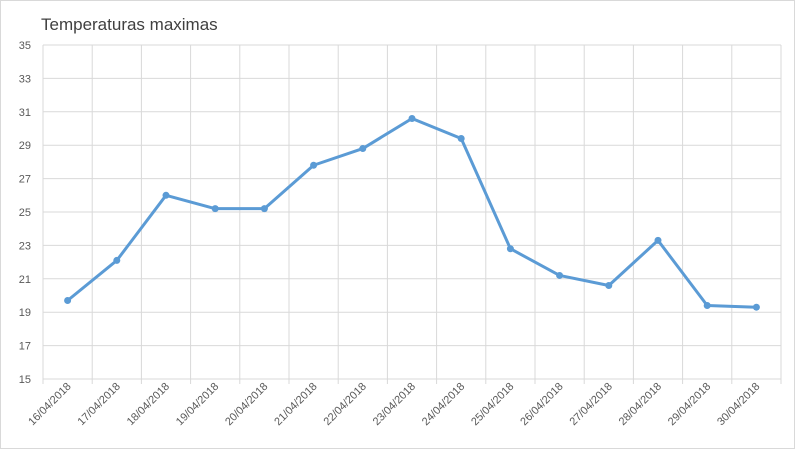 Image resolution: width=795 pixels, height=449 pixels. What do you see at coordinates (25, 113) in the screenshot?
I see `y-tick-label: 31` at bounding box center [25, 113].